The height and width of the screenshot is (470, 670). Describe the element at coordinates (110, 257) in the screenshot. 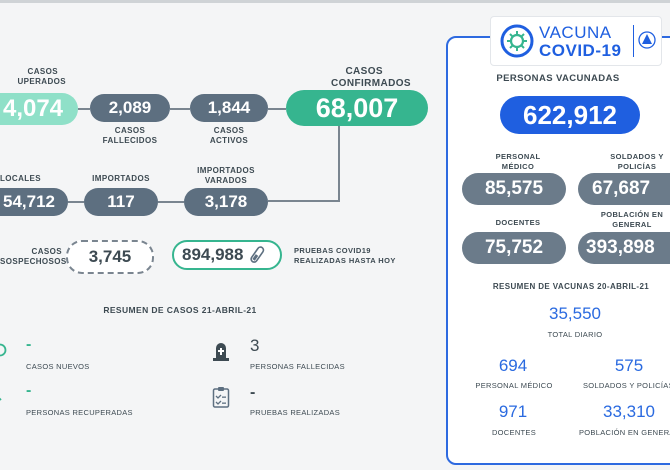

I see `sospechosos-value: 3,745` at that location.